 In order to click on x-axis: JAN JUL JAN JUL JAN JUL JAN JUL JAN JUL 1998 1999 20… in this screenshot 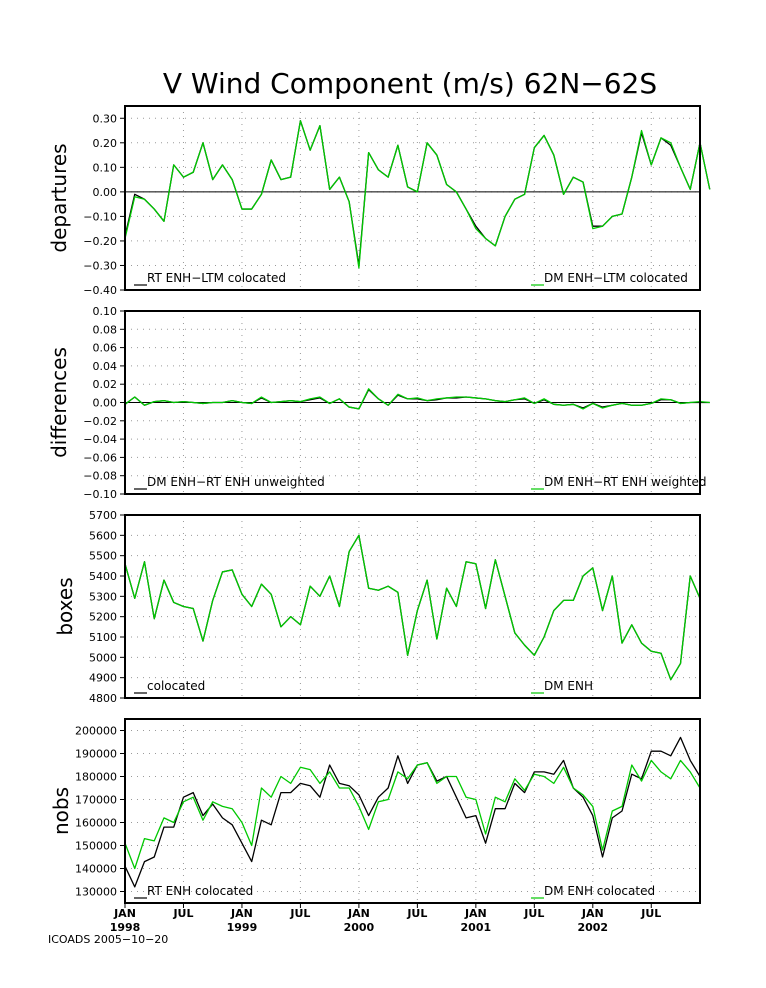, I will do `click(385, 918)`.